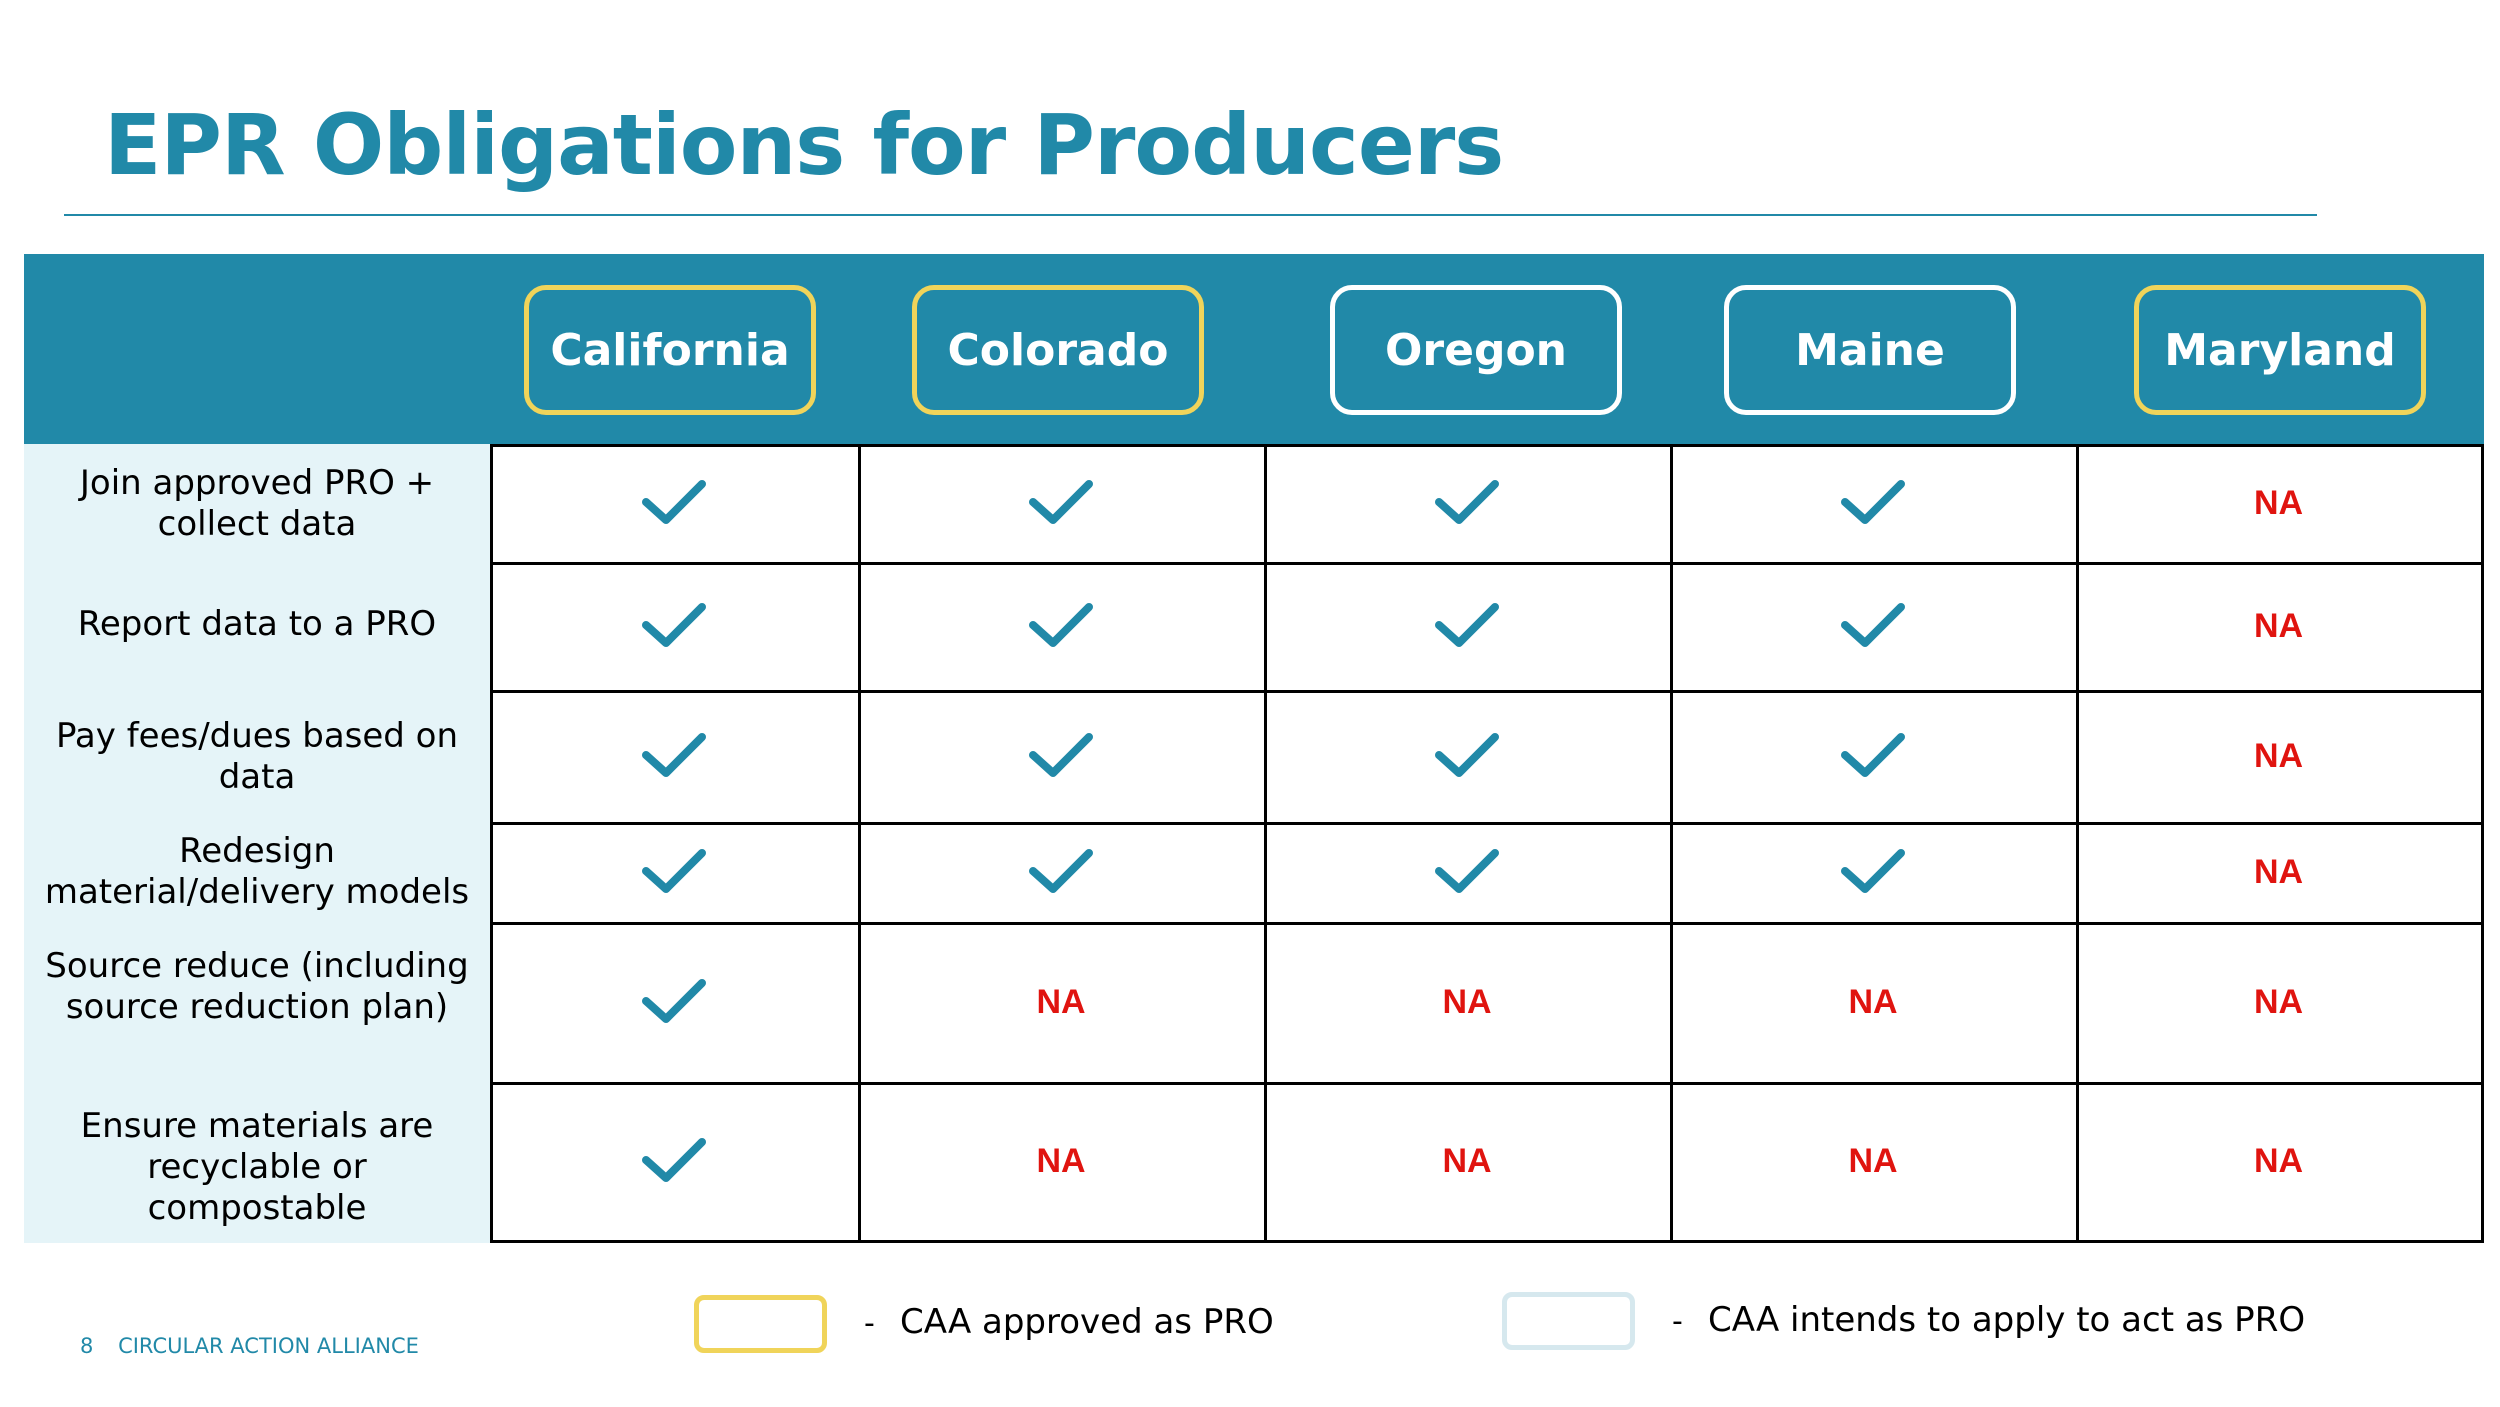 This screenshot has width=2500, height=1407. What do you see at coordinates (1254, 349) in the screenshot?
I see `table-header-band` at bounding box center [1254, 349].